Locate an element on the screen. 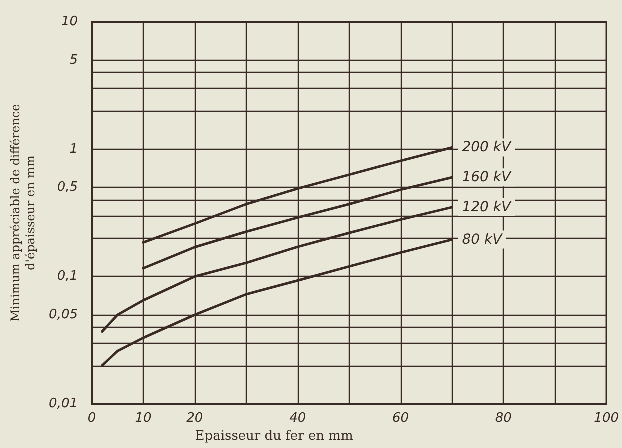 The width and height of the screenshot is (622, 448). x-tick-label: 80 is located at coordinates (503, 418).